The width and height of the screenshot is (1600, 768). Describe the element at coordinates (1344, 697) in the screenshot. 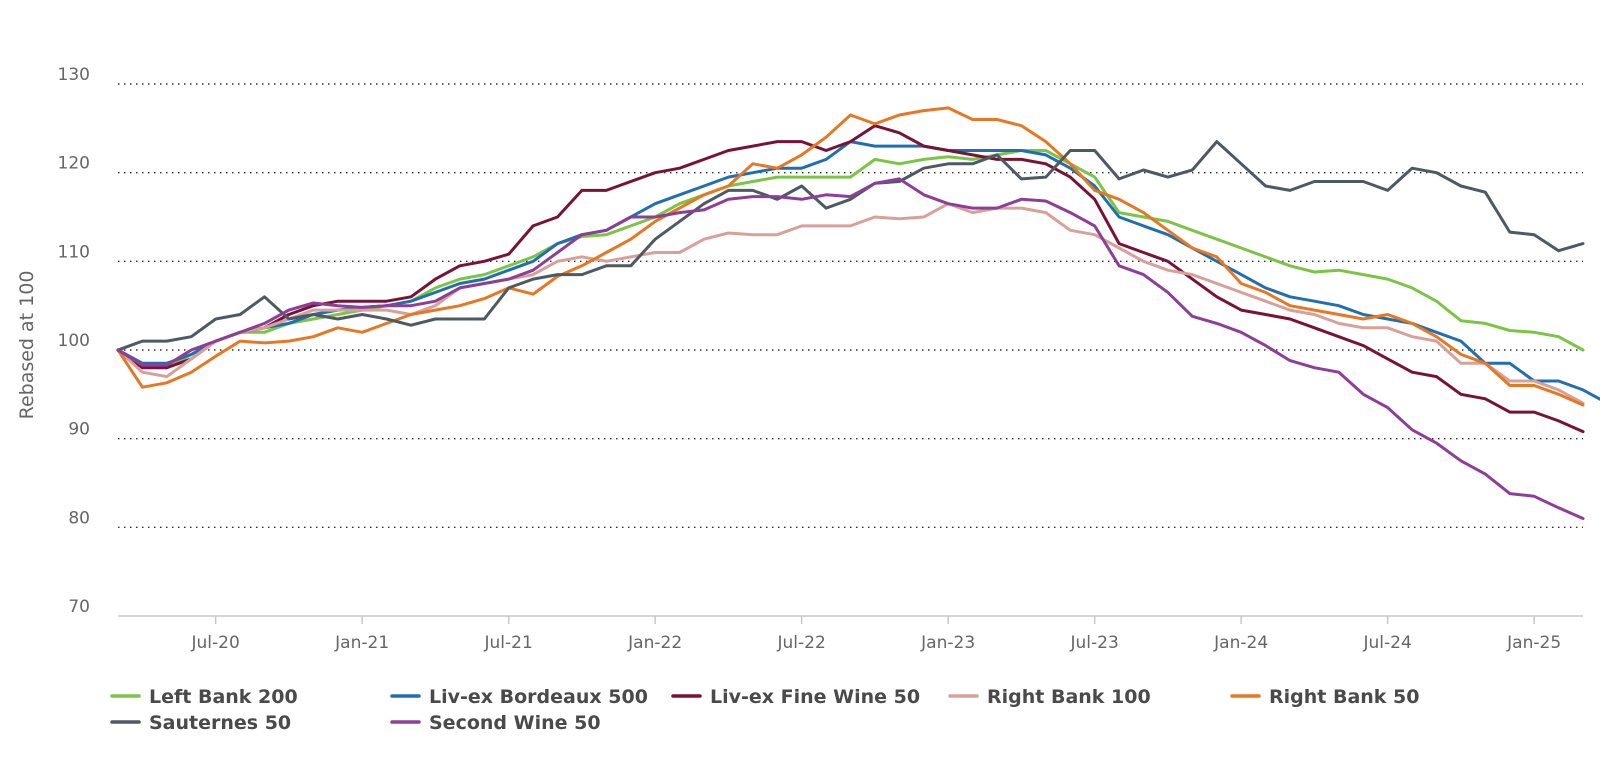

I see `legend-label: Right Bank 50` at that location.